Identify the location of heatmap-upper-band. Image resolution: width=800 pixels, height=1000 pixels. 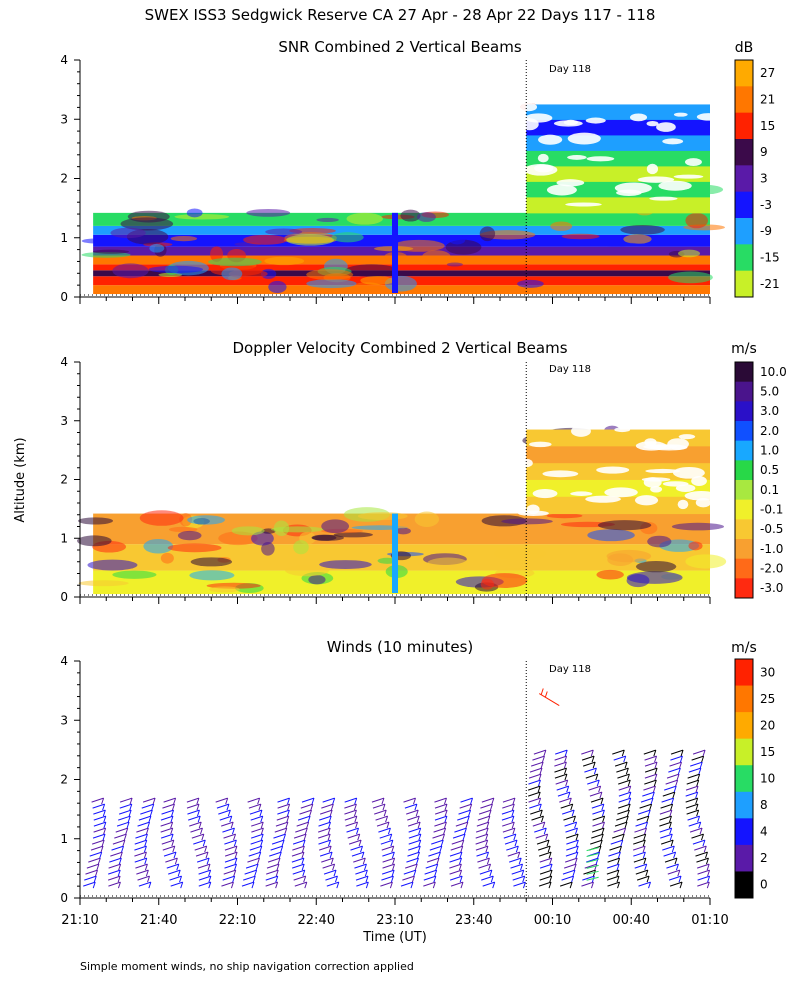
(618, 112).